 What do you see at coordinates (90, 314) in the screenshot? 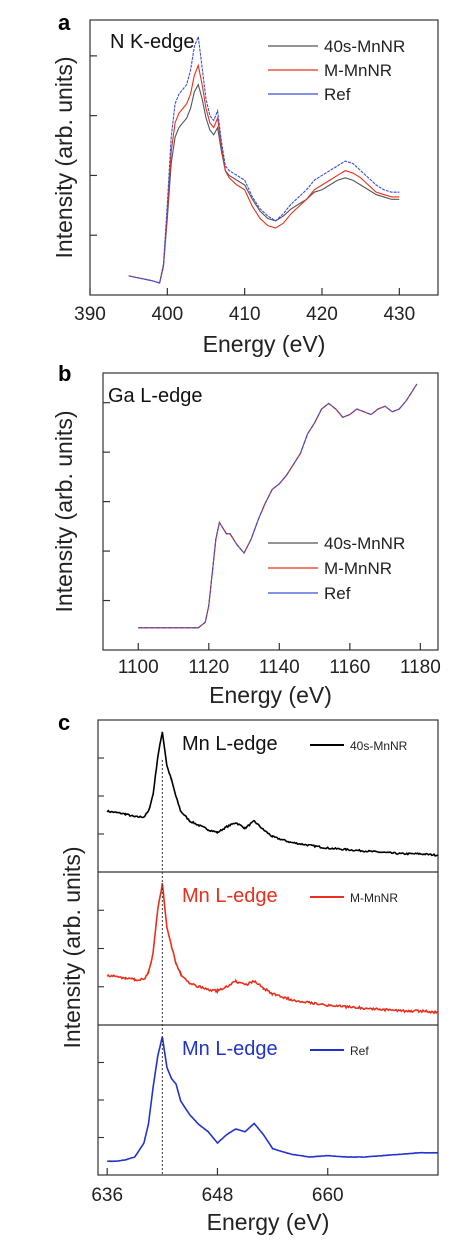
I see `x-tick-label: 390` at bounding box center [90, 314].